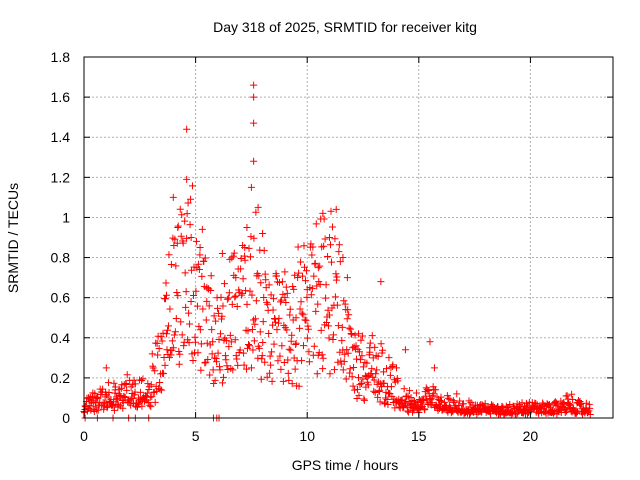 This screenshot has height=480, width=640. What do you see at coordinates (419, 436) in the screenshot?
I see `x-tick-label: 15` at bounding box center [419, 436].